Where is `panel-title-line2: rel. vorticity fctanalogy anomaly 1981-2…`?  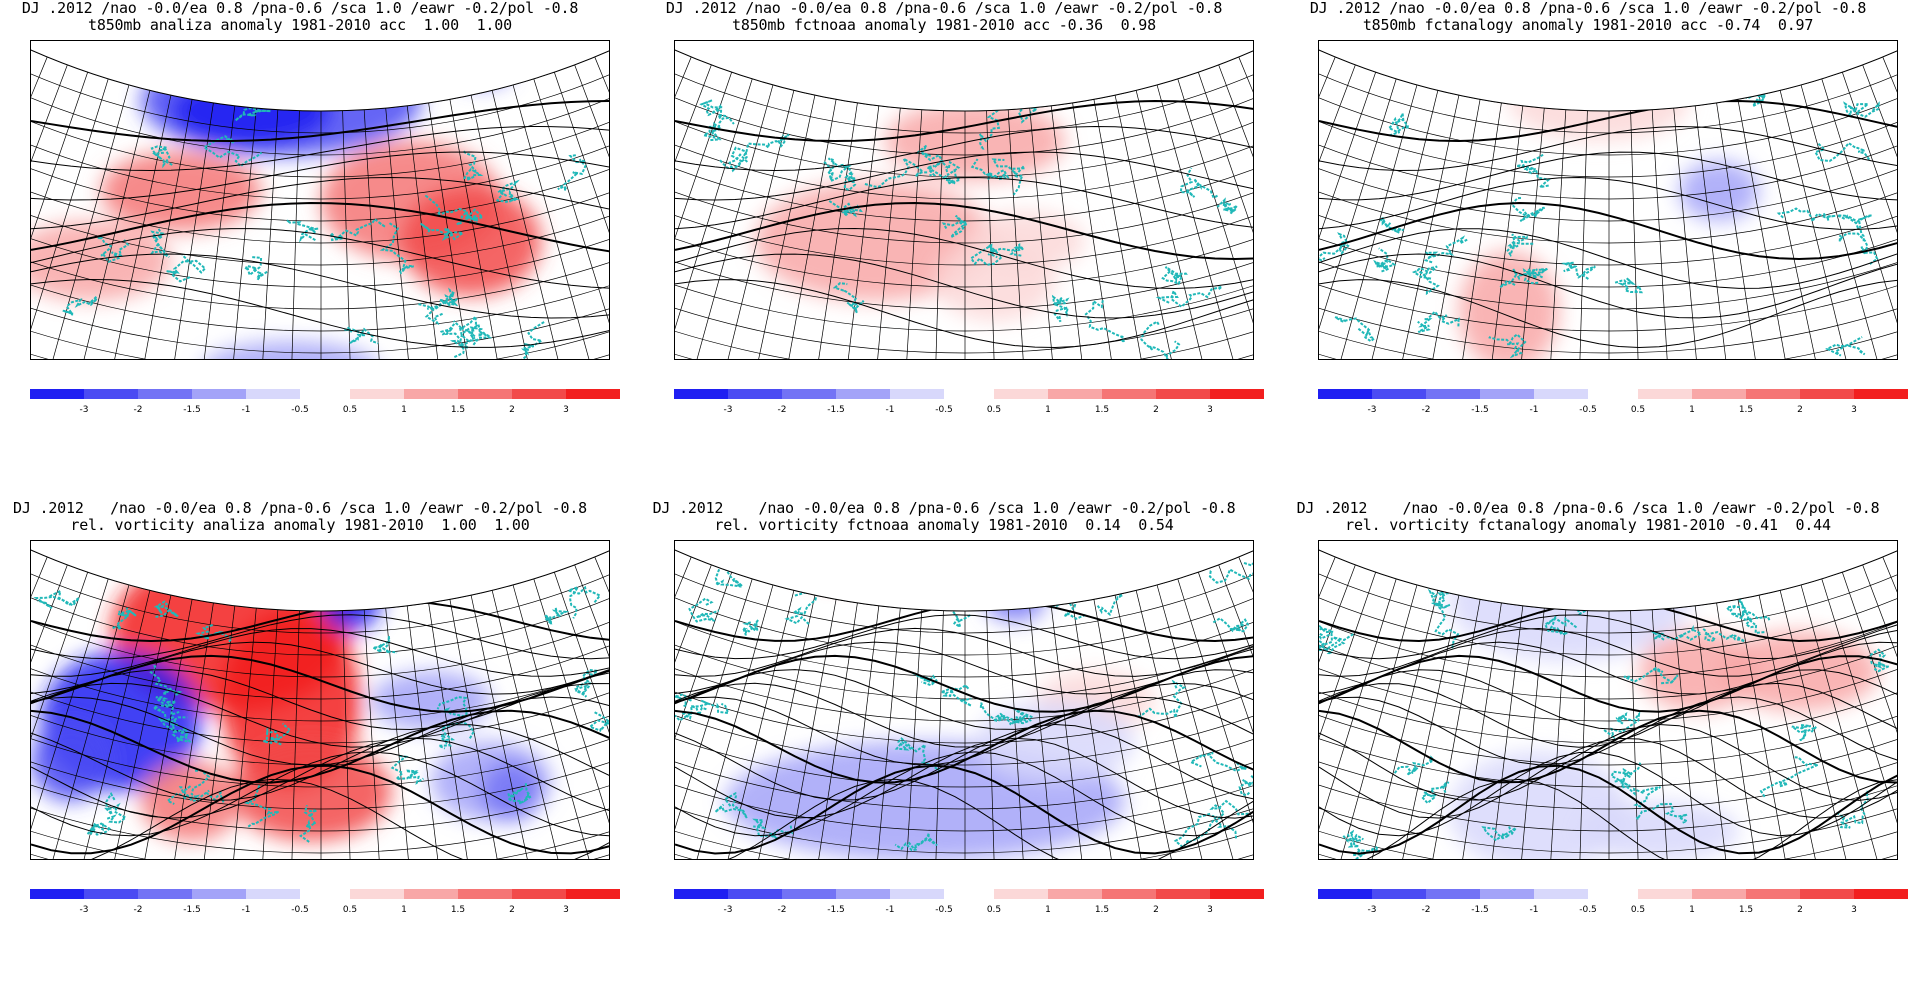
panel-title-line2: rel. vorticity fctanalogy anomaly 1981-2… is located at coordinates (1588, 525).